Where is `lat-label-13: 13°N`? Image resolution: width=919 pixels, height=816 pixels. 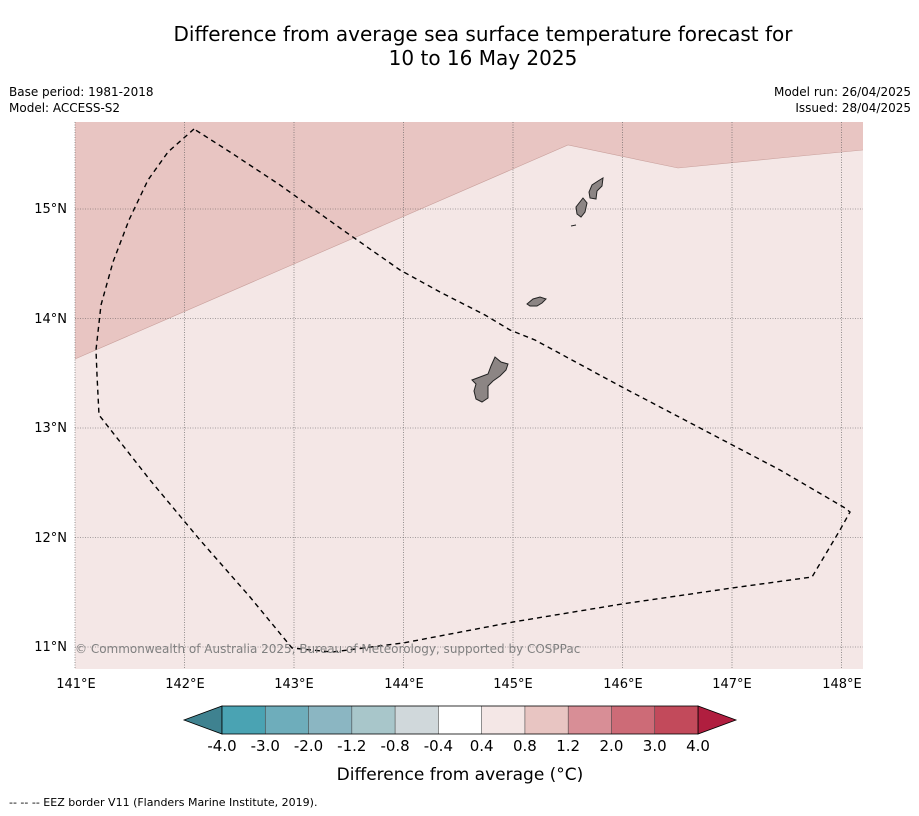
lat-label-13: 13°N is located at coordinates (50, 428).